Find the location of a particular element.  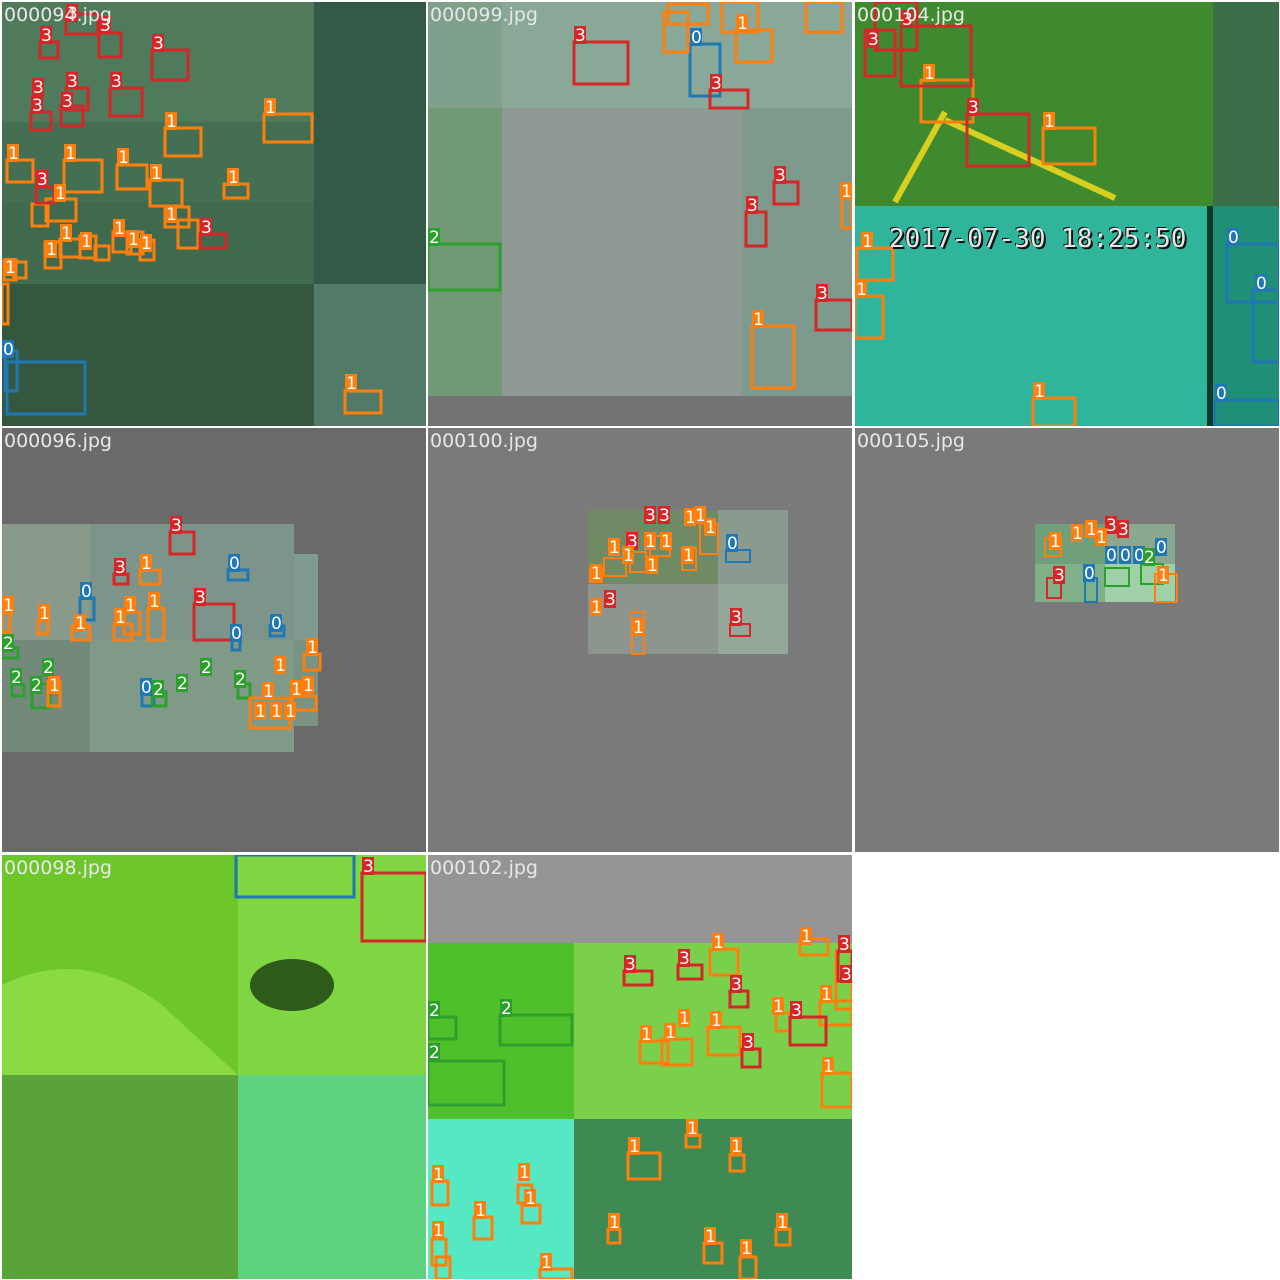

tile-filename: 000098.jpg is located at coordinates (58, 868).